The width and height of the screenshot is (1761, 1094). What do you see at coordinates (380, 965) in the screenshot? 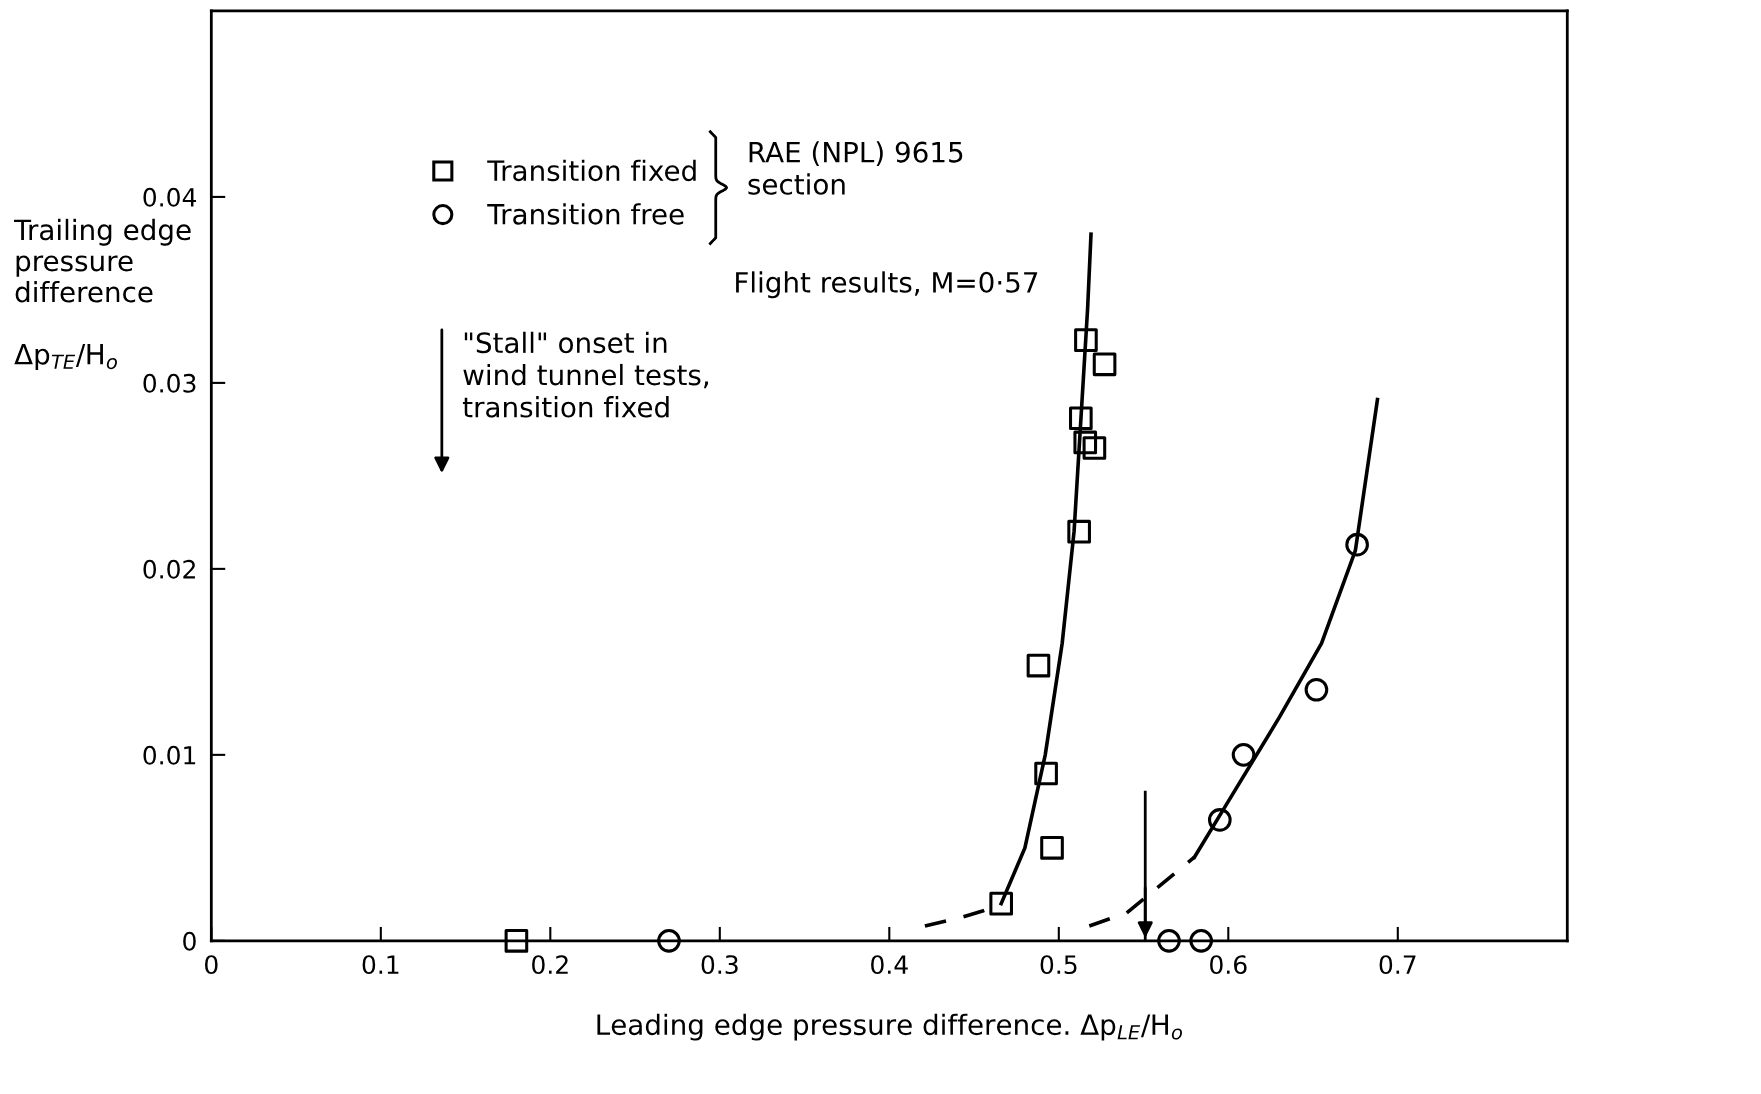
I see `x-tick-label: 0.1` at bounding box center [380, 965].